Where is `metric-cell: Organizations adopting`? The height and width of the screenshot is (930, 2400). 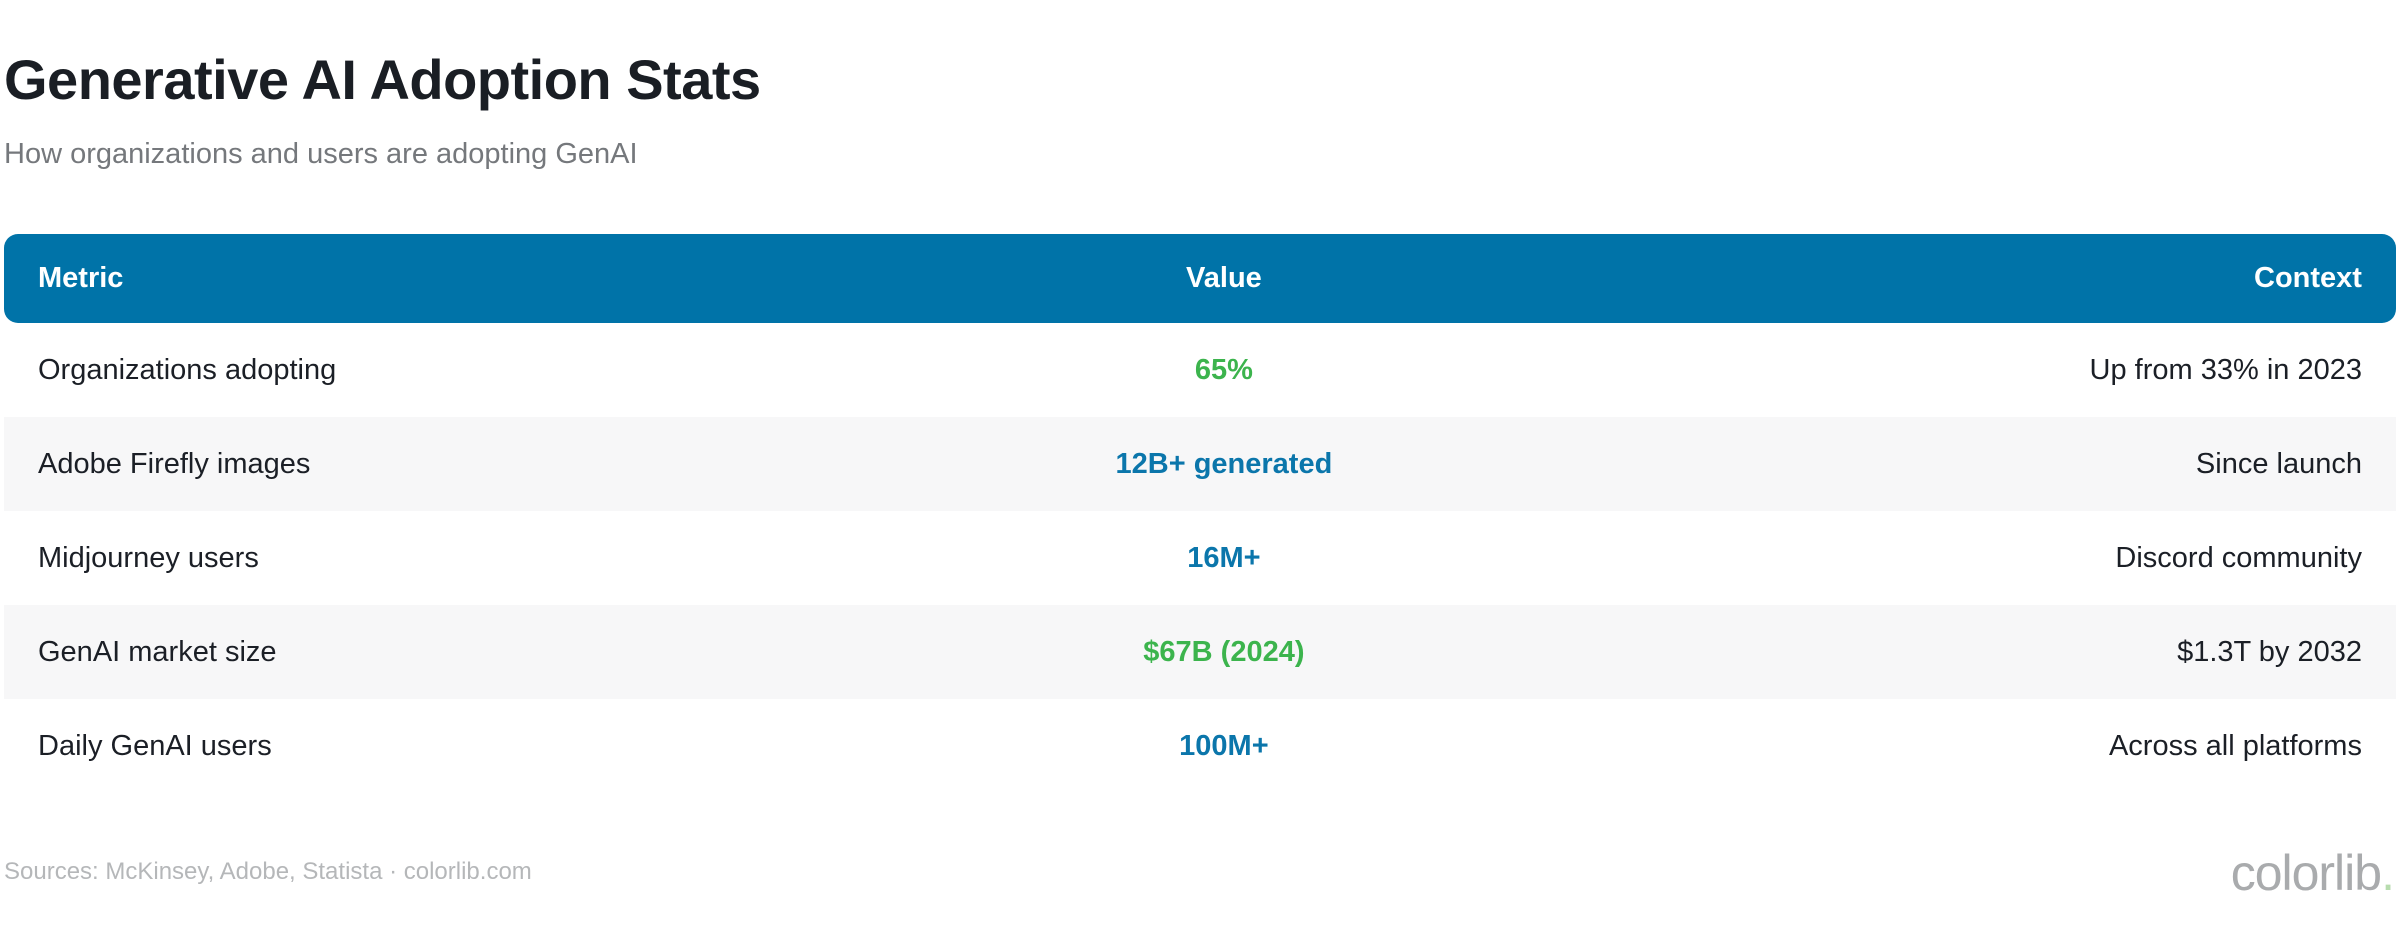
metric-cell: Organizations adopting is located at coordinates (187, 369).